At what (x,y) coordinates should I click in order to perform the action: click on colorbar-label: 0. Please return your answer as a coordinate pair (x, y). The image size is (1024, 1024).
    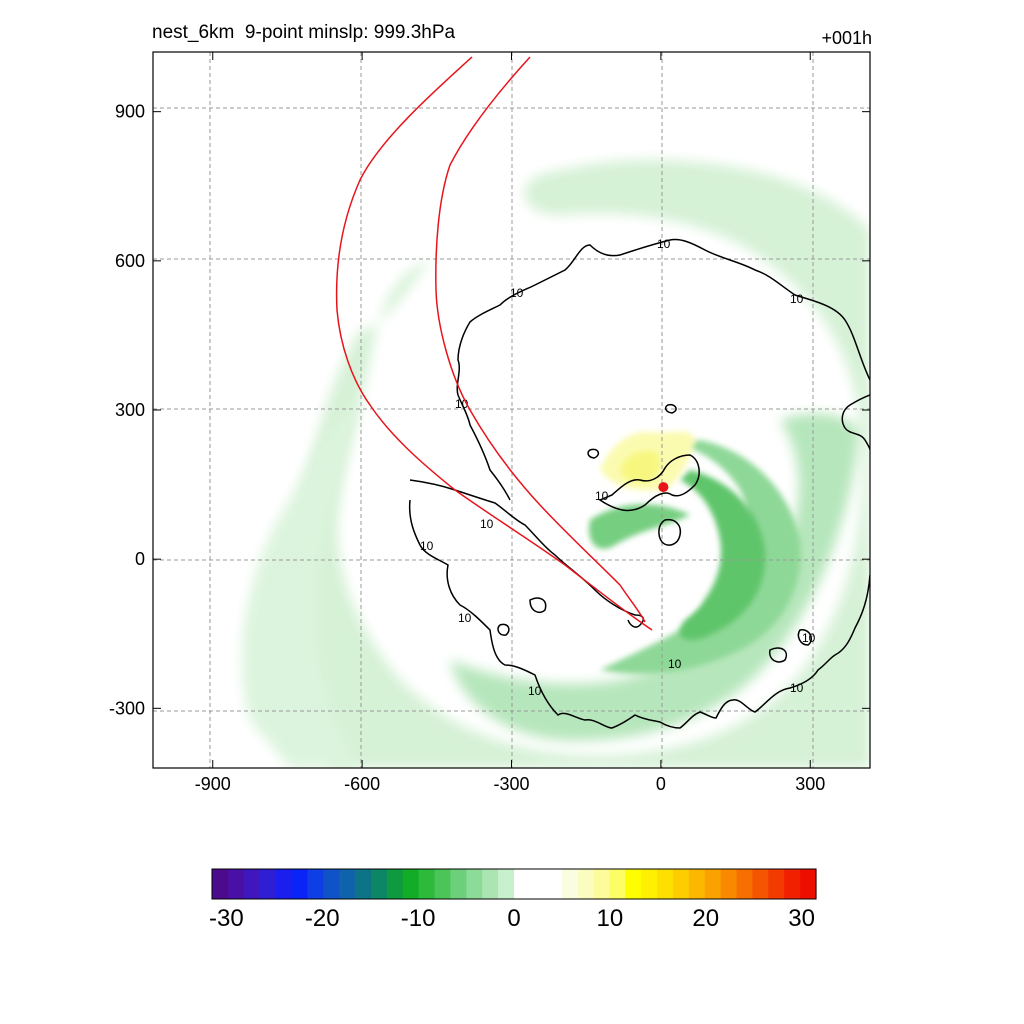
    Looking at the image, I should click on (513, 918).